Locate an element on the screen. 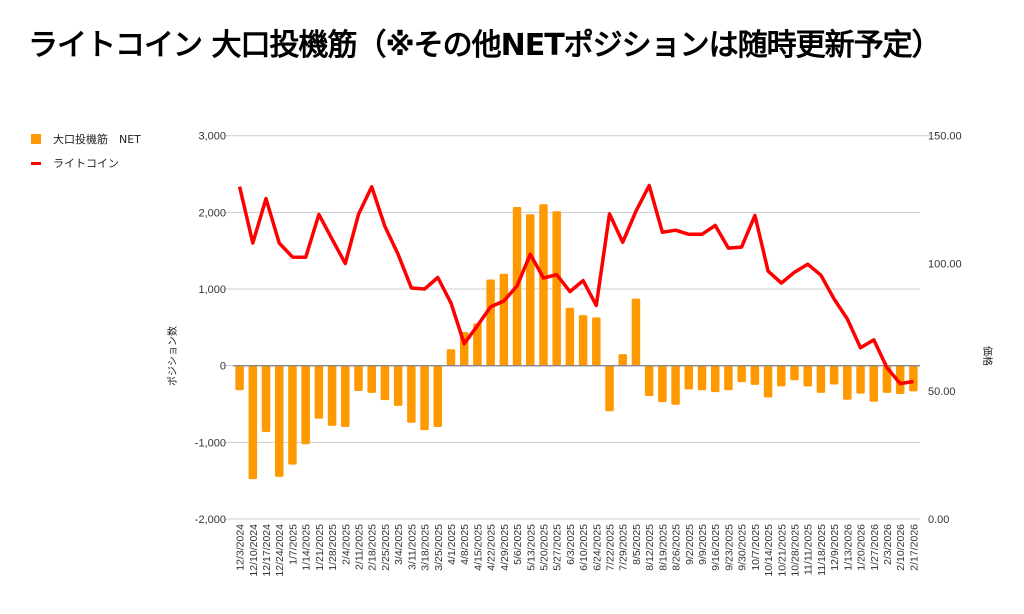 This screenshot has height=614, width=1024. x-tick-label: 8/26/2025 is located at coordinates (677, 547).